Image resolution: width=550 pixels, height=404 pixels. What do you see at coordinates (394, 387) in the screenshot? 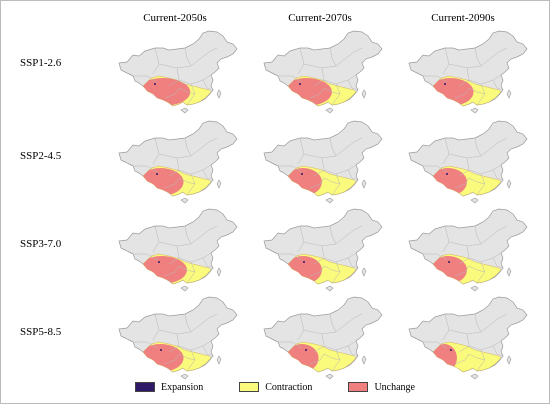
I see `legend-label-unchange: Unchange` at bounding box center [394, 387].